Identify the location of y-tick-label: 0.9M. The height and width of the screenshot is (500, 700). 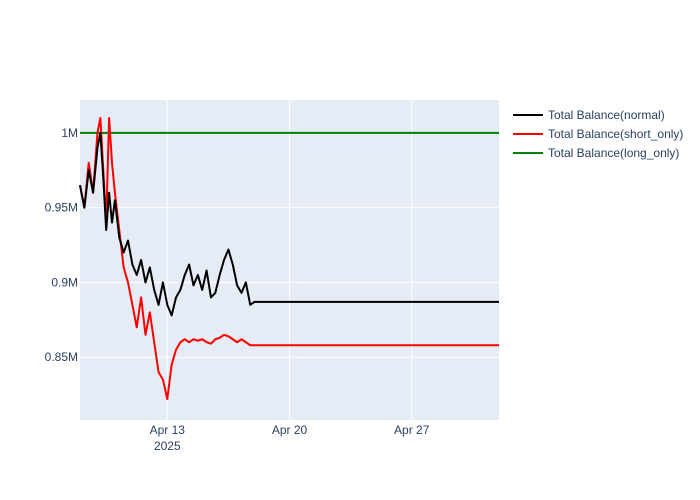
(64, 282).